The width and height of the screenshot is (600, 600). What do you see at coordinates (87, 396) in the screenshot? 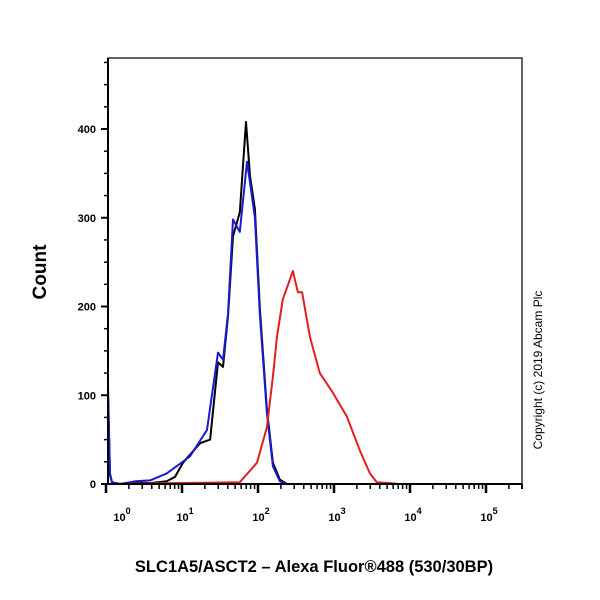
I see `y-tick-label: 100` at bounding box center [87, 396].